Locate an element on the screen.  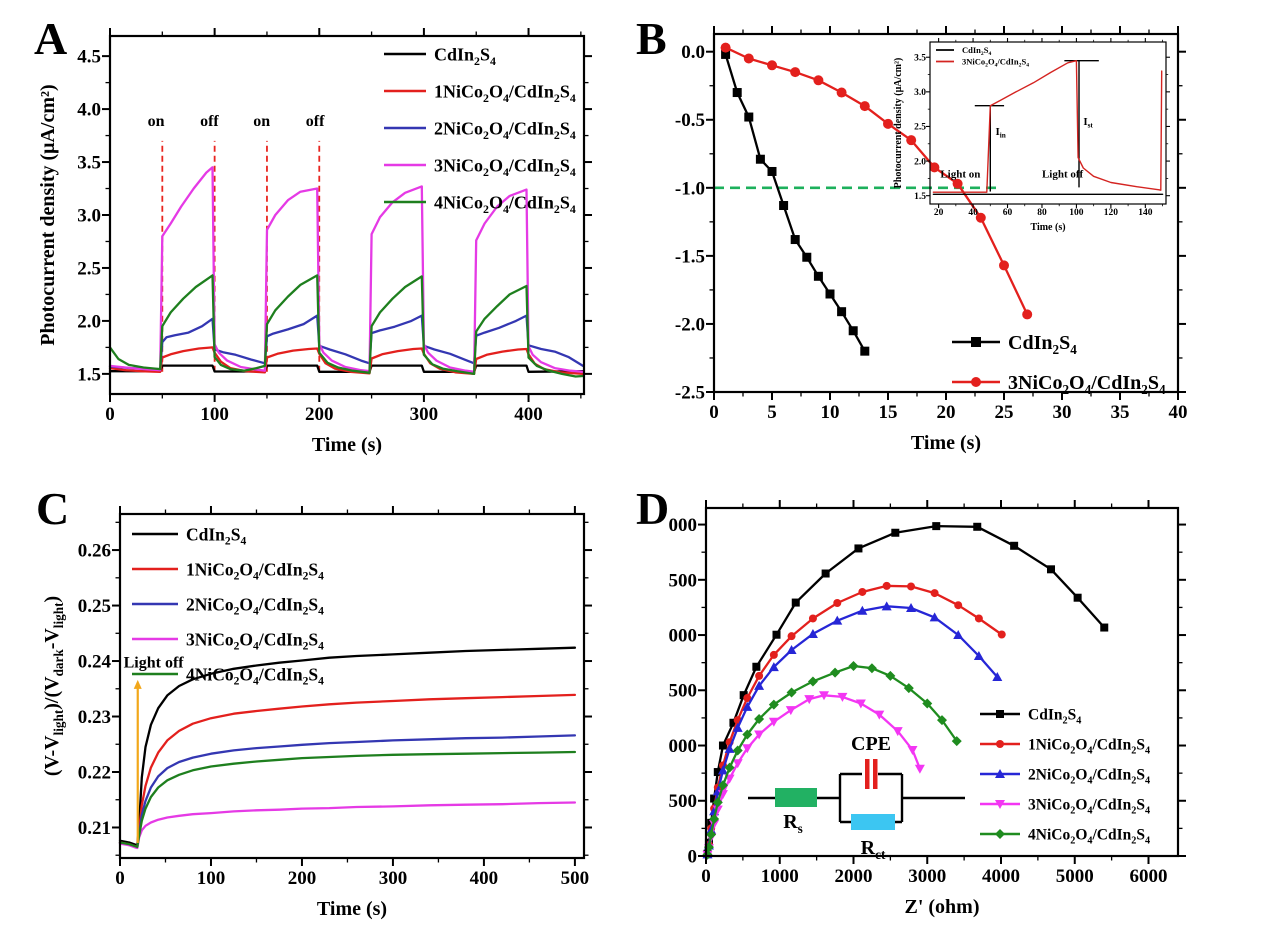
y-tick-label: 3.0 is located at coordinates (89, 215).